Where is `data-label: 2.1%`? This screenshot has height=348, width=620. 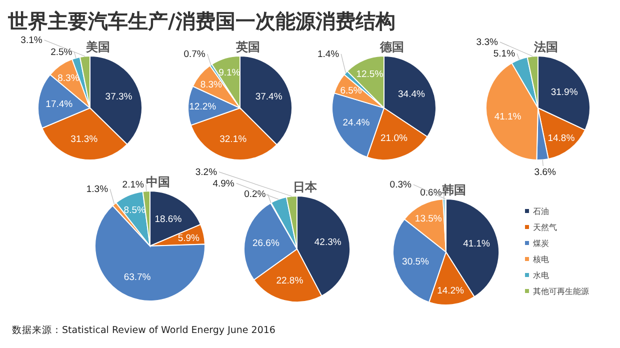
data-label: 2.1% is located at coordinates (133, 185).